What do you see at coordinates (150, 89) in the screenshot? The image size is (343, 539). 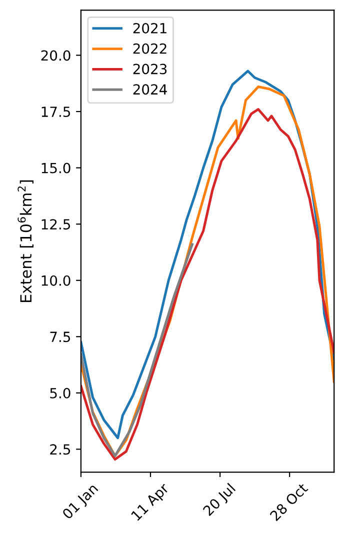 I see `legend-label: 2024` at bounding box center [150, 89].